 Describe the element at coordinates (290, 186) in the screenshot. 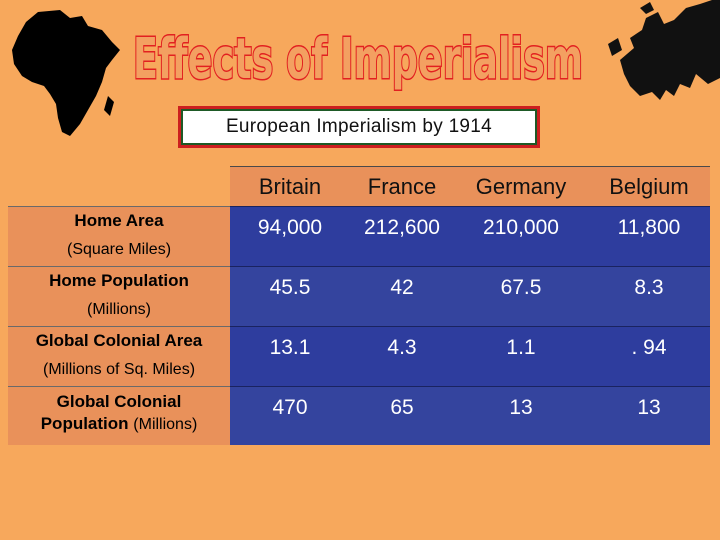

I see `column-header-britain: Britain` at that location.